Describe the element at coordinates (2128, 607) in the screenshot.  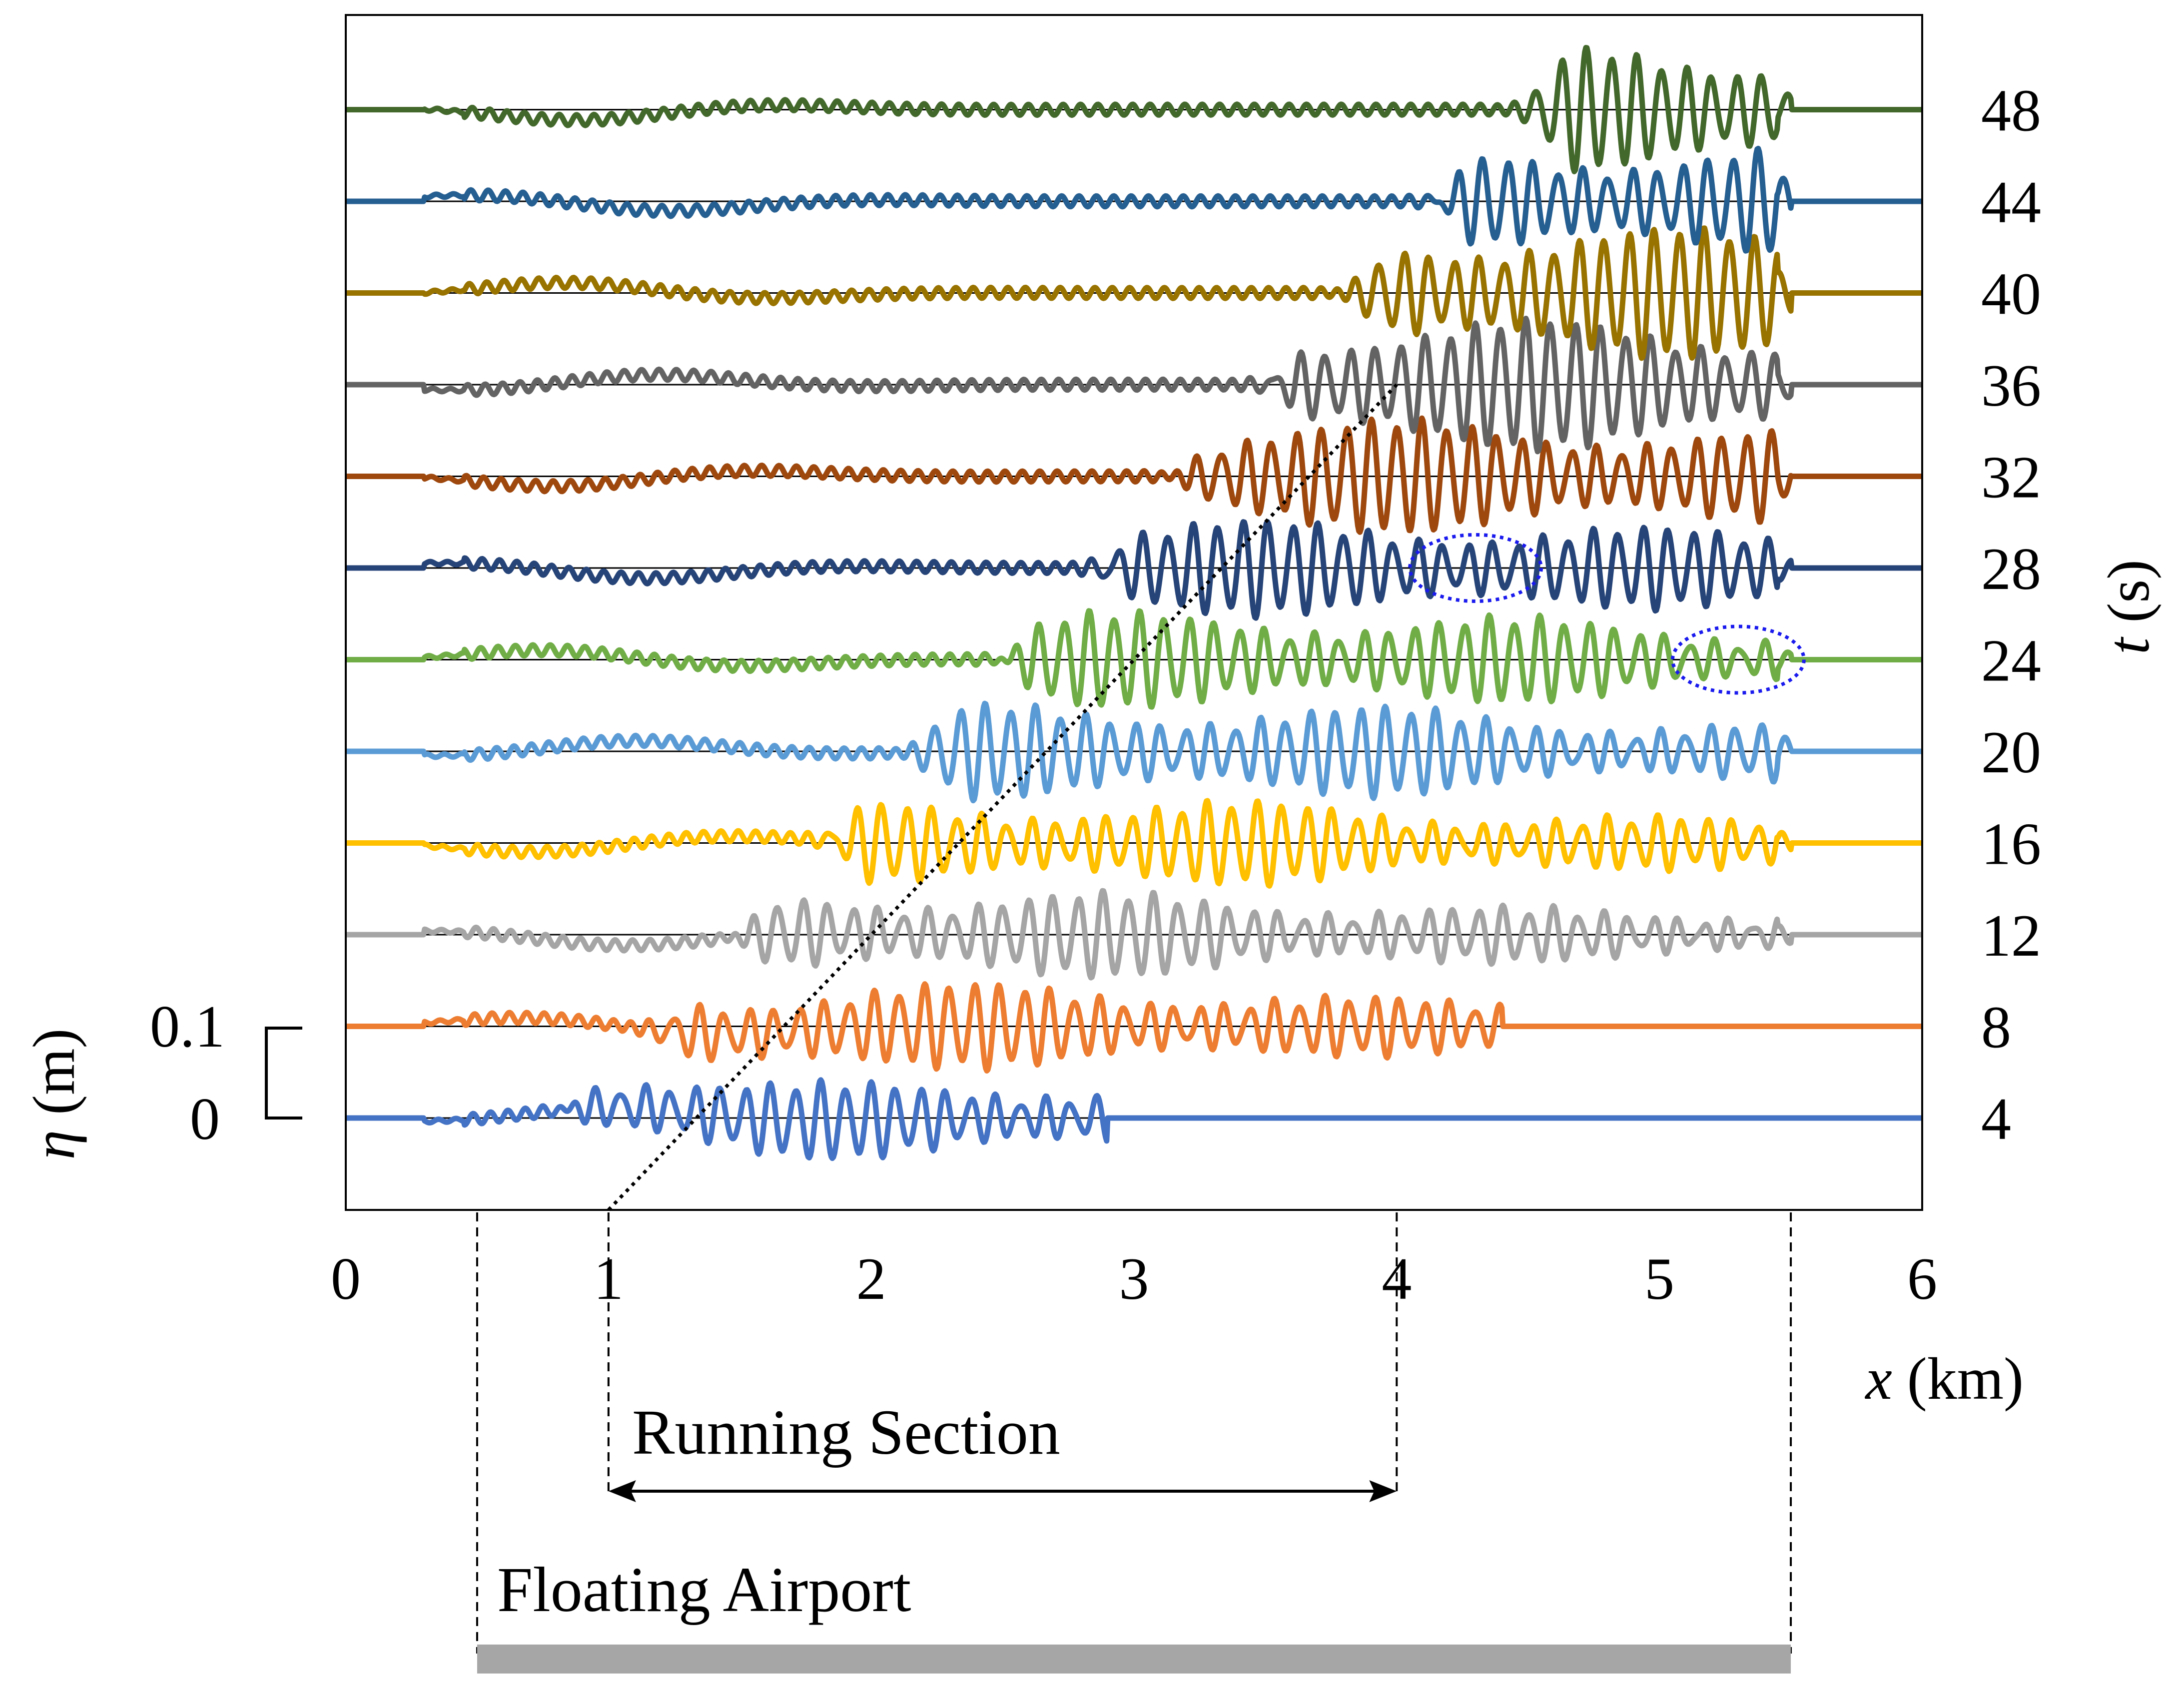
I see `y-axis-label-right: t (s)` at that location.